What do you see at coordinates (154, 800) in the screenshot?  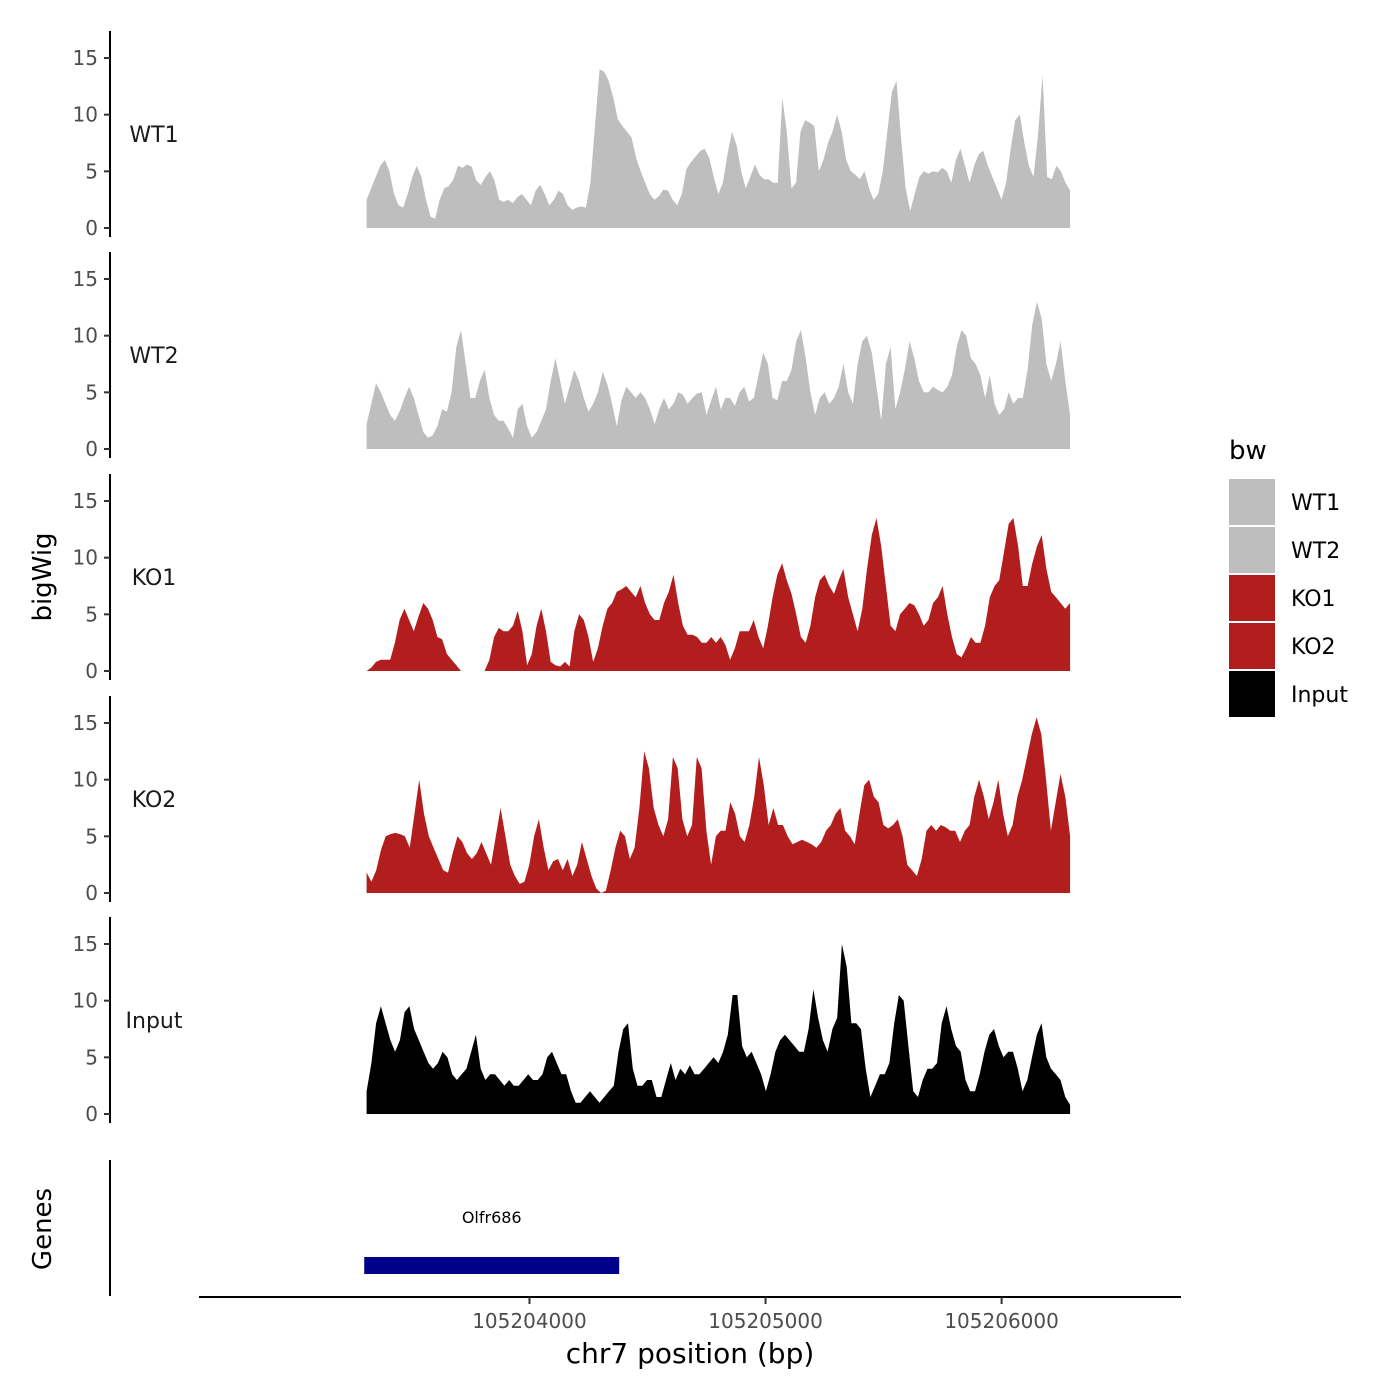 I see `panel-label: KO2` at bounding box center [154, 800].